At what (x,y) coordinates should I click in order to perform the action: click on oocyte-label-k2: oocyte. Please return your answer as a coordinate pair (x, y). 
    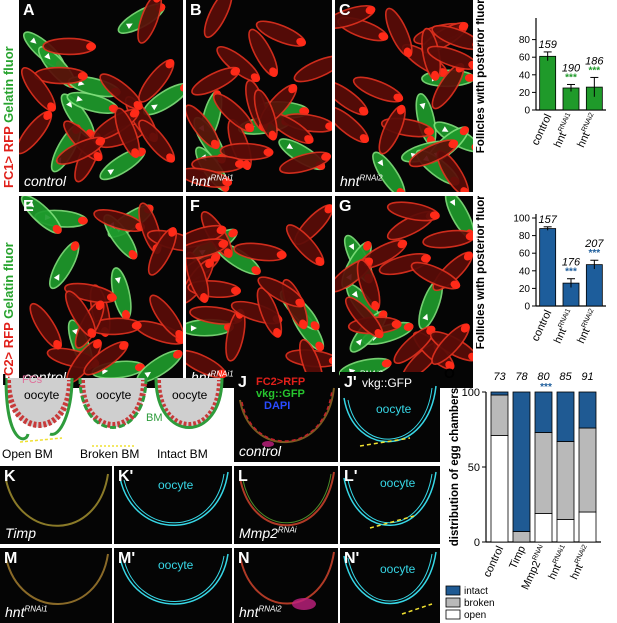
    Looking at the image, I should click on (176, 485).